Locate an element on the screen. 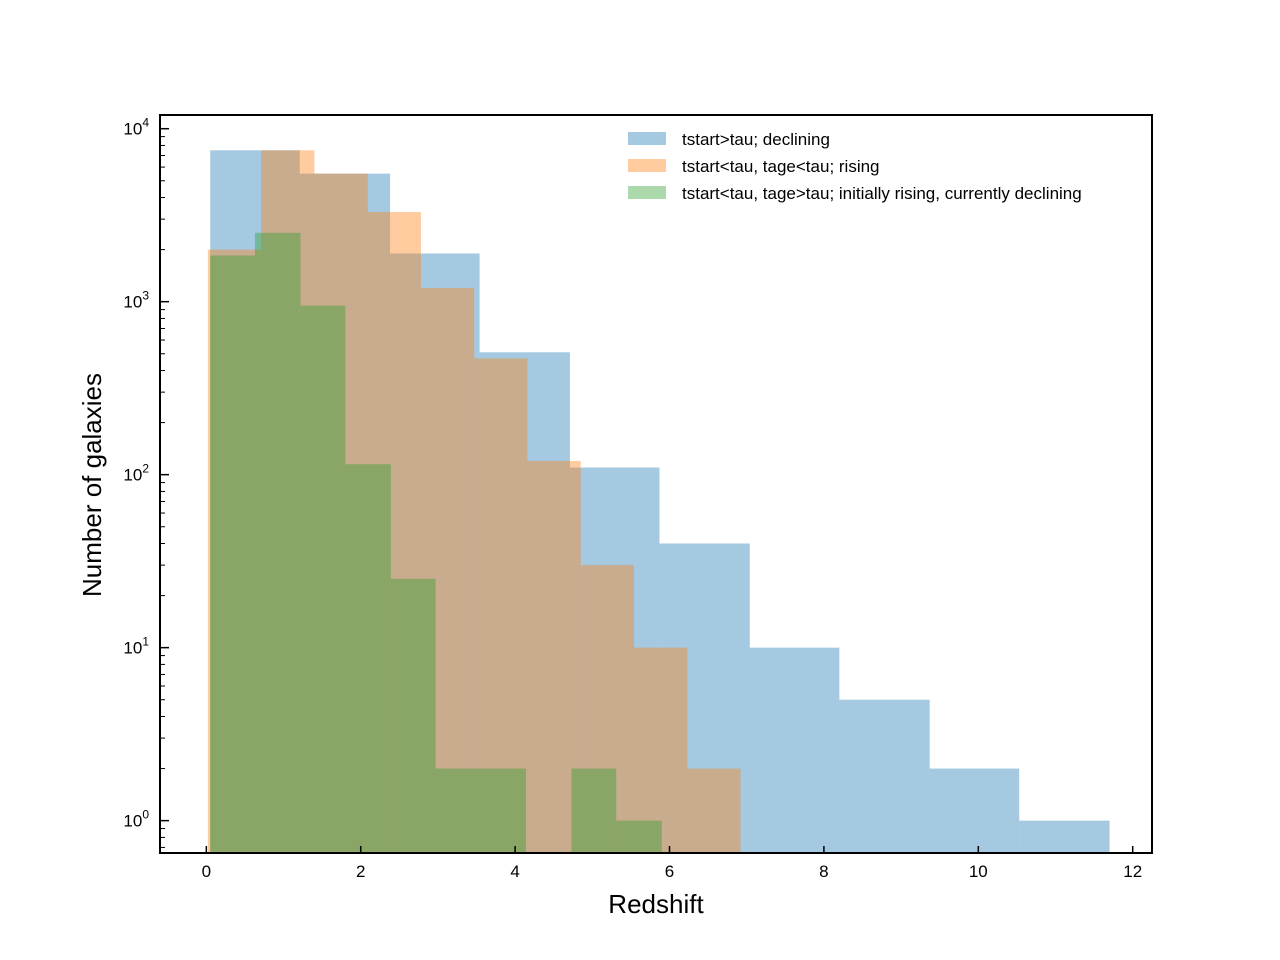 This screenshot has width=1280, height=960. y-tick-label: 10⁴ is located at coordinates (136, 127).